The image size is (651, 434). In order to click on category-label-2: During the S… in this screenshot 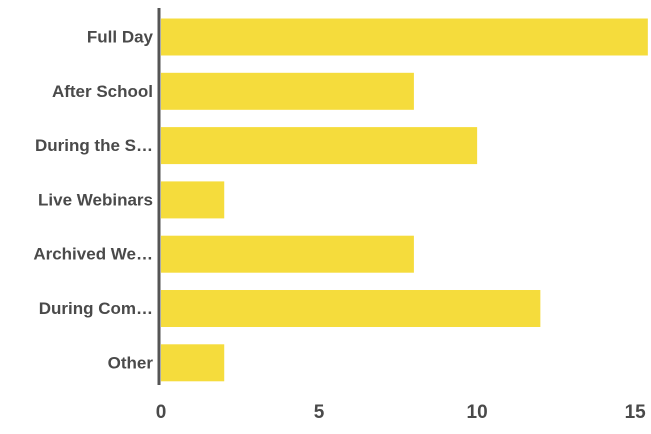, I will do `click(94, 145)`.